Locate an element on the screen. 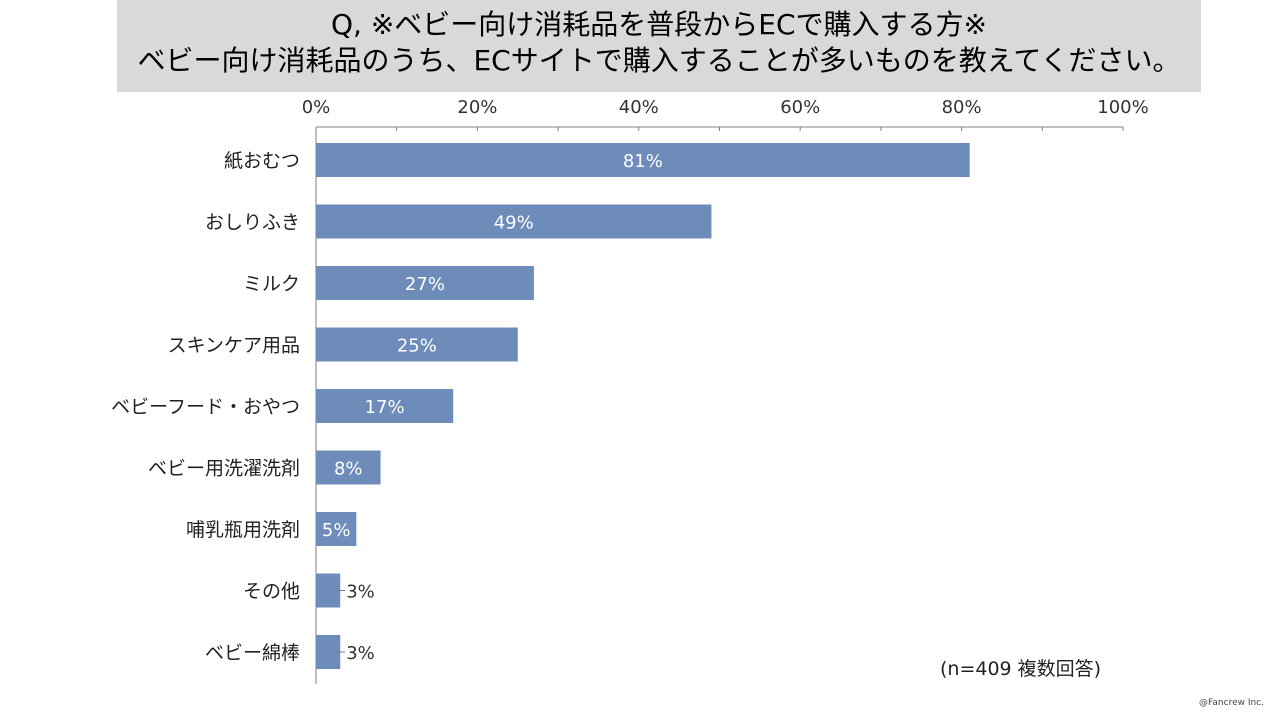  data-label: 17% is located at coordinates (385, 407).